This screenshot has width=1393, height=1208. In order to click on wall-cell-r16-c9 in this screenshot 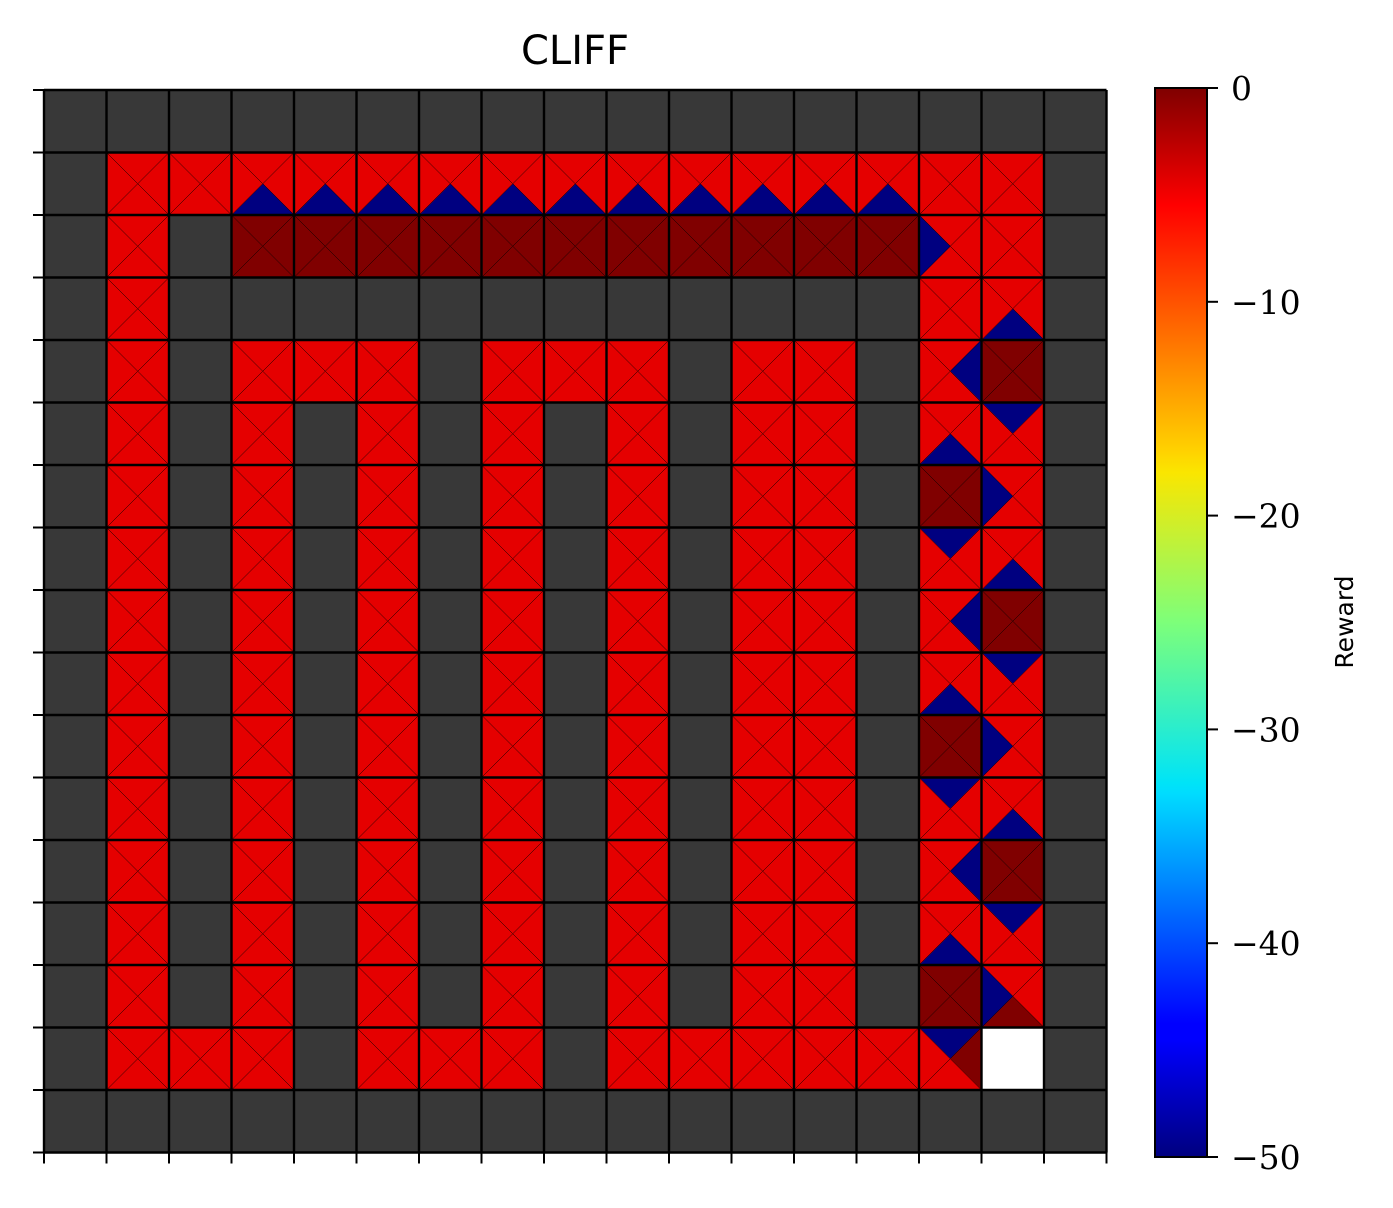, I will do `click(637, 1121)`.